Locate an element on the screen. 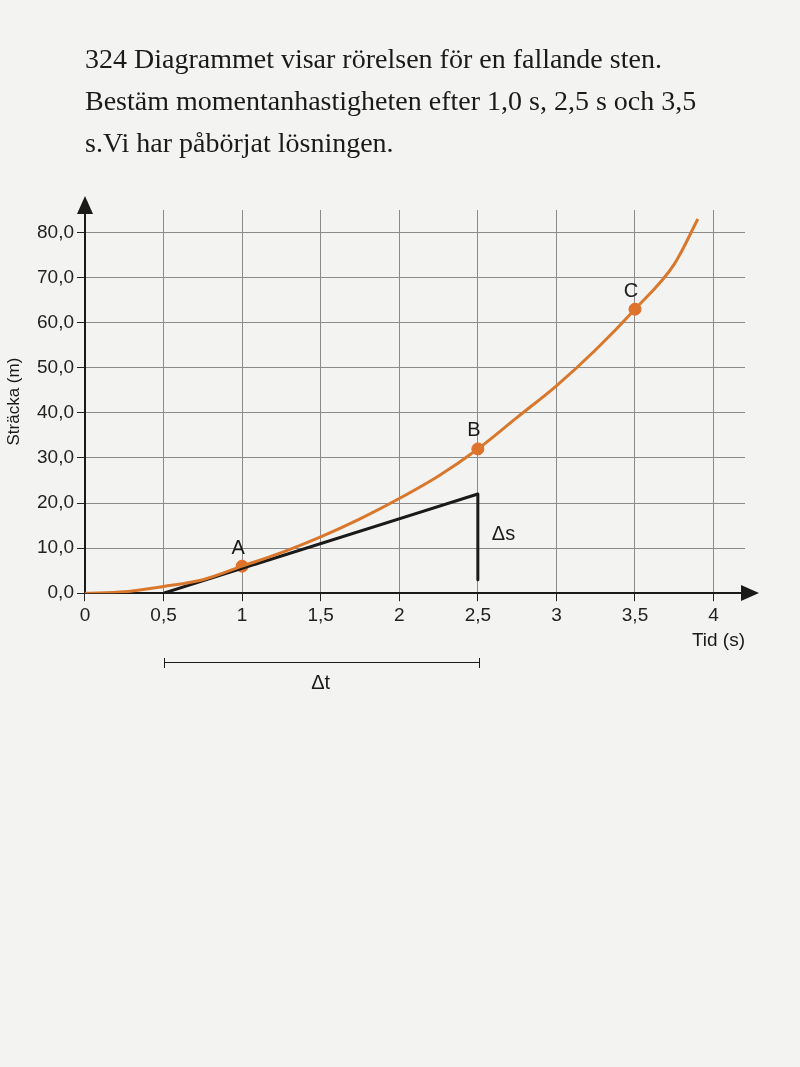 This screenshot has height=1067, width=800. x-tick-label: 2 is located at coordinates (399, 614).